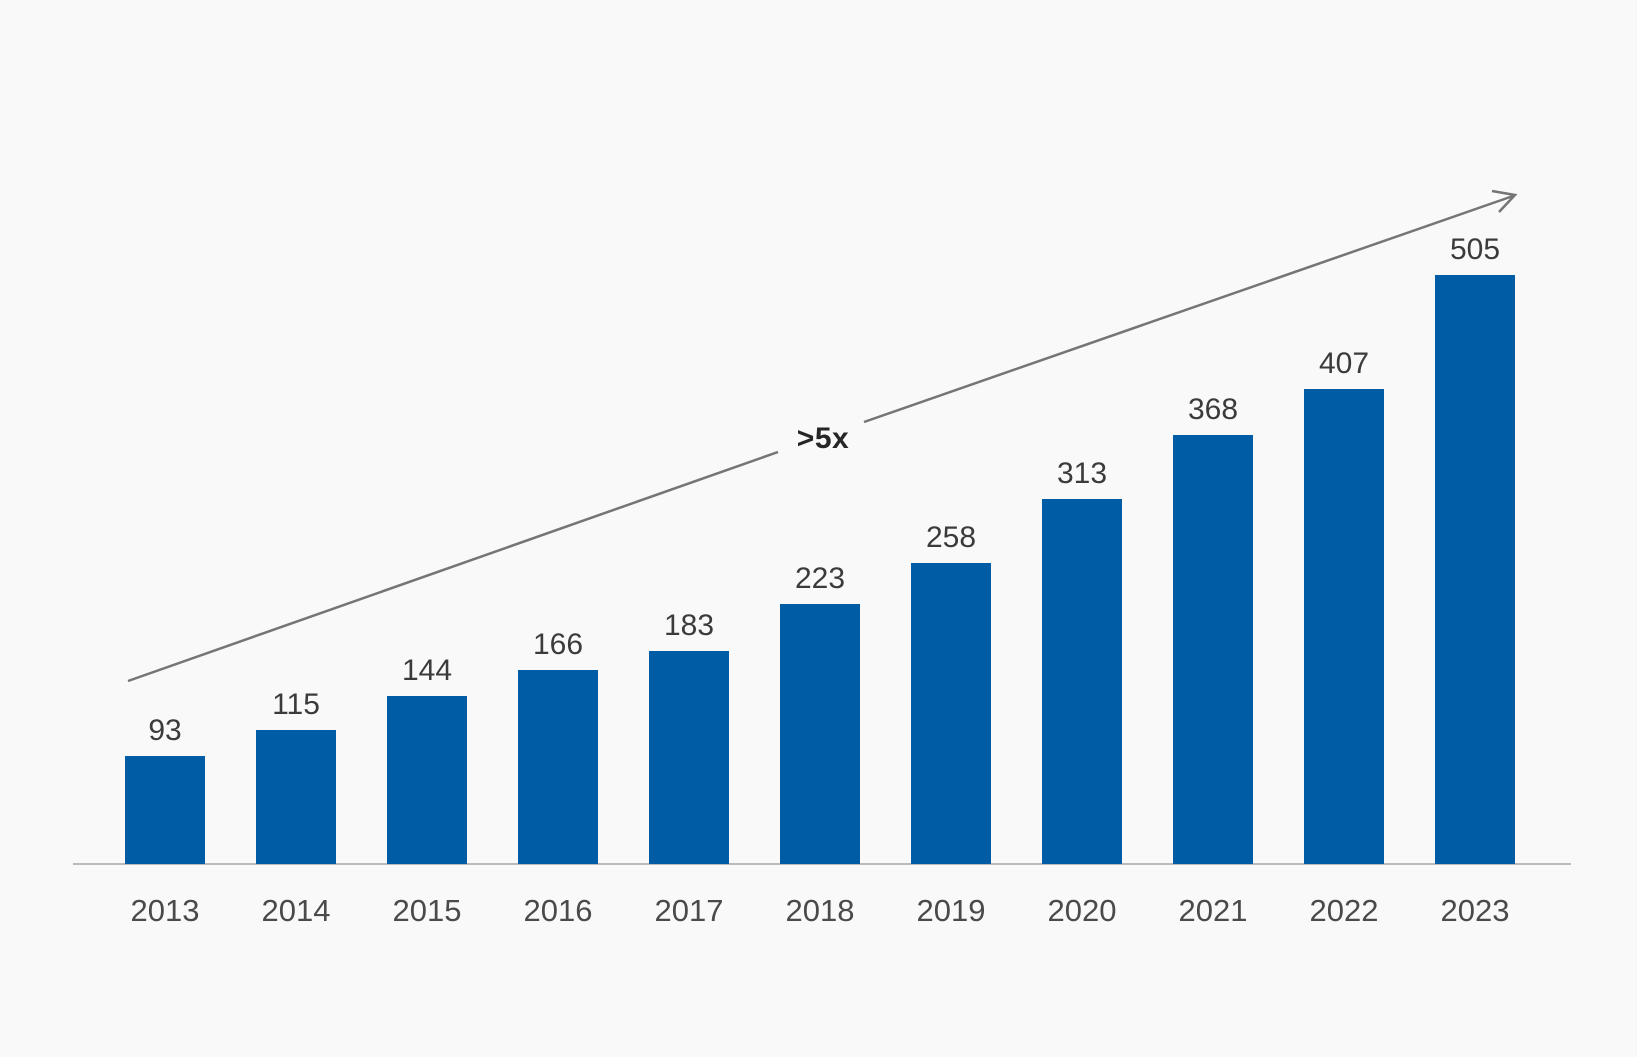  Describe the element at coordinates (427, 780) in the screenshot. I see `bar-2015` at that location.